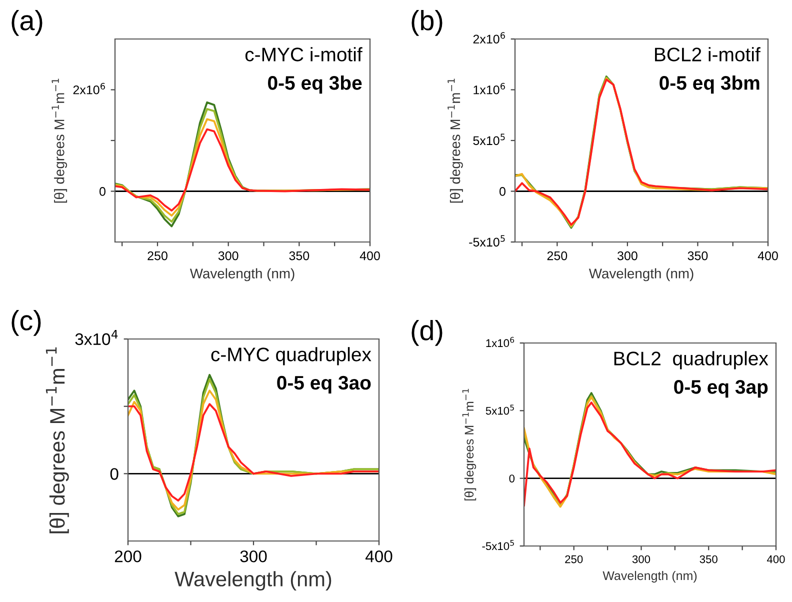  I want to click on annotation: BCL2 i-motif, so click(707, 54).